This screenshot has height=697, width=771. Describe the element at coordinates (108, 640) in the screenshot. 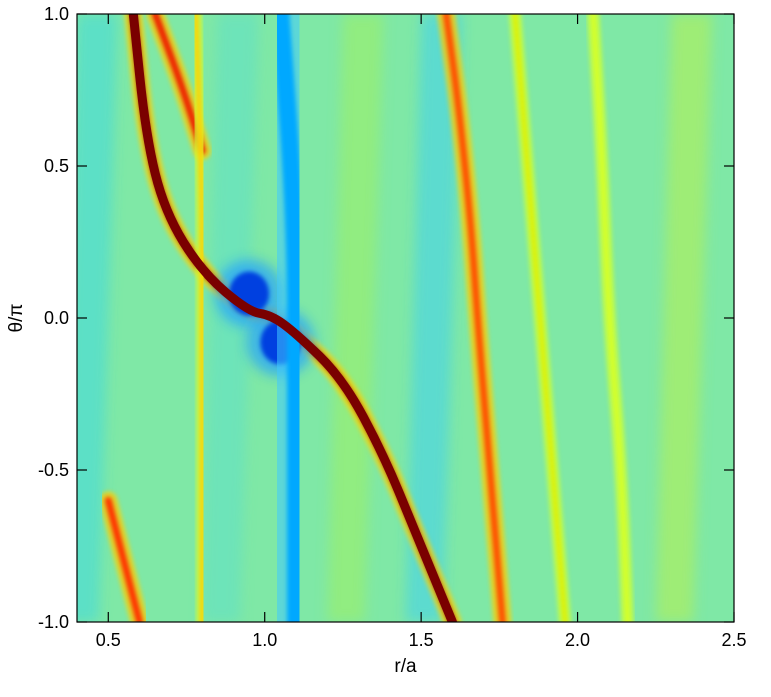

I see `x-tick-label: 0.5` at that location.